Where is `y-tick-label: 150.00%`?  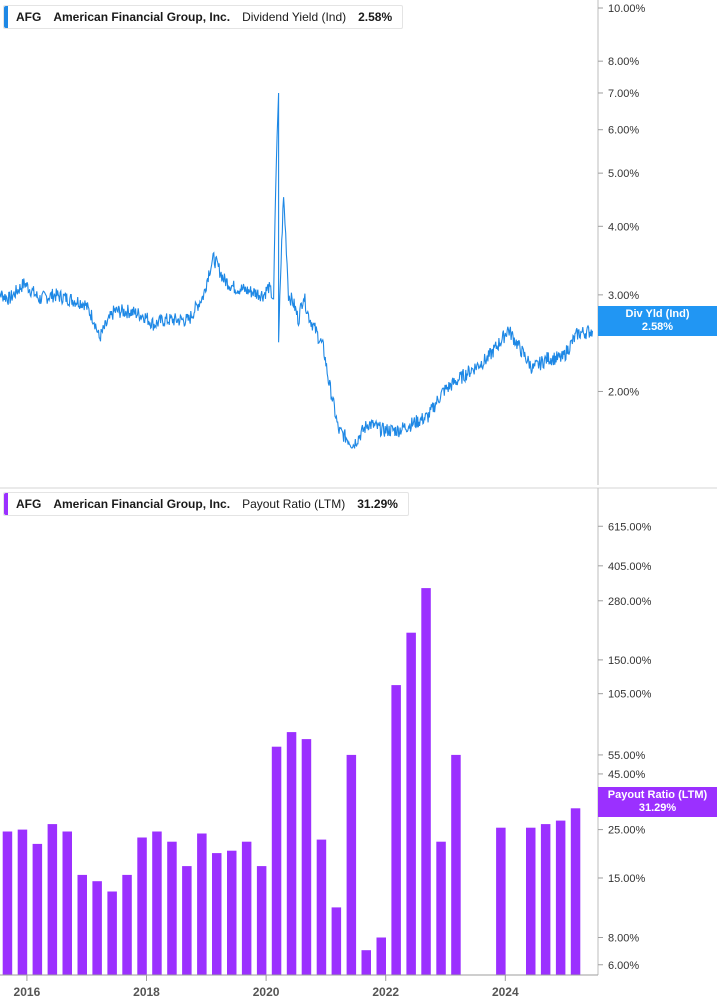 y-tick-label: 150.00% is located at coordinates (630, 661).